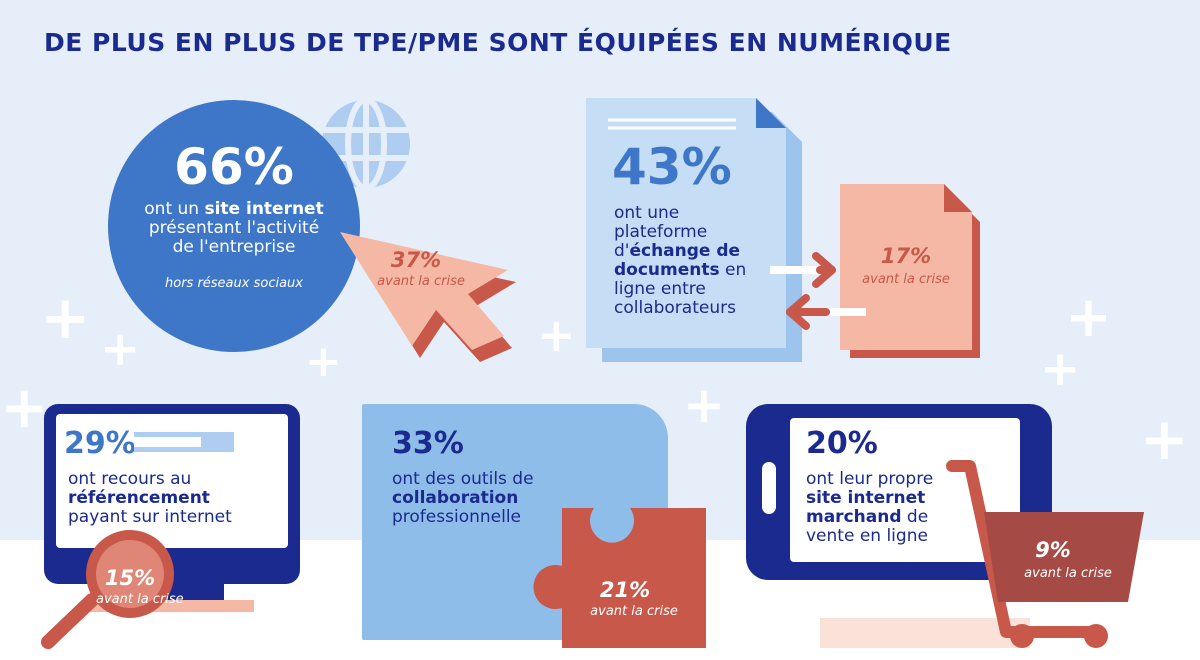 This screenshot has height=660, width=1200. What do you see at coordinates (1053, 550) in the screenshot?
I see `ecommerce-before-pct: 9%` at bounding box center [1053, 550].